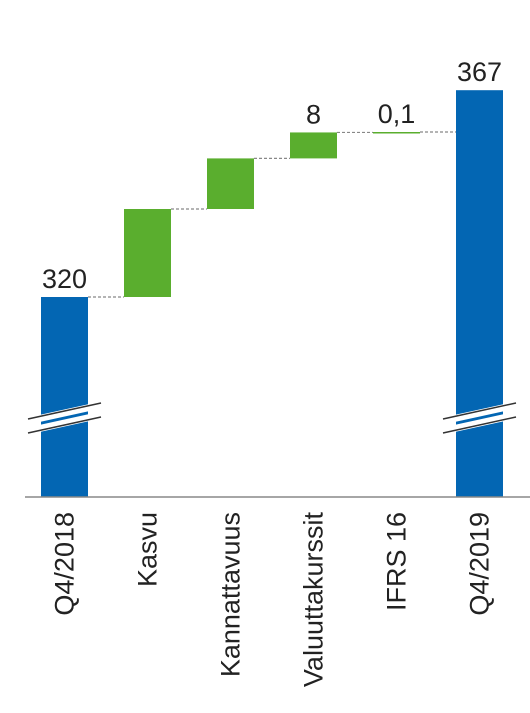 The image size is (530, 713). Describe the element at coordinates (65, 564) in the screenshot. I see `category-label: Q4/2018` at that location.